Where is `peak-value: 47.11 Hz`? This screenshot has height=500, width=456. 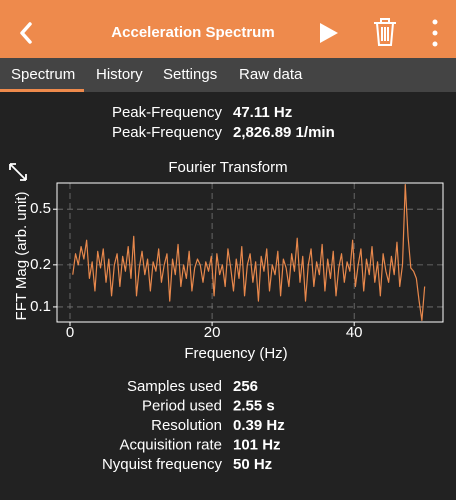
peak-value: 47.11 Hz is located at coordinates (262, 112).